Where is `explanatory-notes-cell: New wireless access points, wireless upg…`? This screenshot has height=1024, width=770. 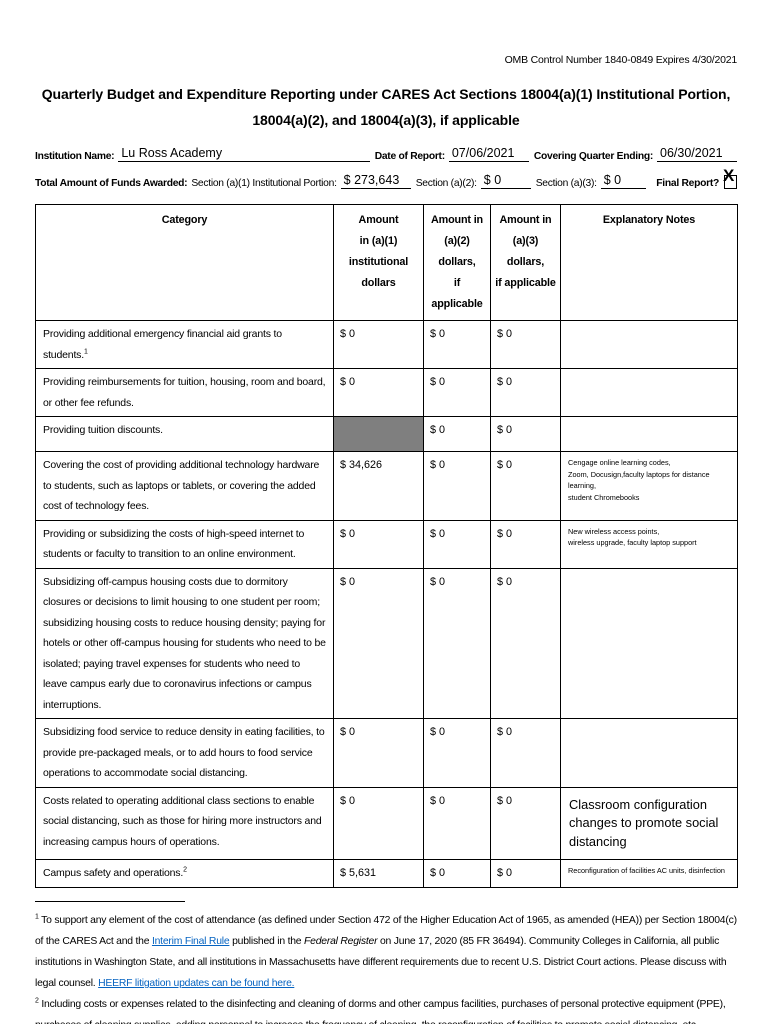
explanatory-notes-cell: New wireless access points, wireless upg… is located at coordinates (649, 544).